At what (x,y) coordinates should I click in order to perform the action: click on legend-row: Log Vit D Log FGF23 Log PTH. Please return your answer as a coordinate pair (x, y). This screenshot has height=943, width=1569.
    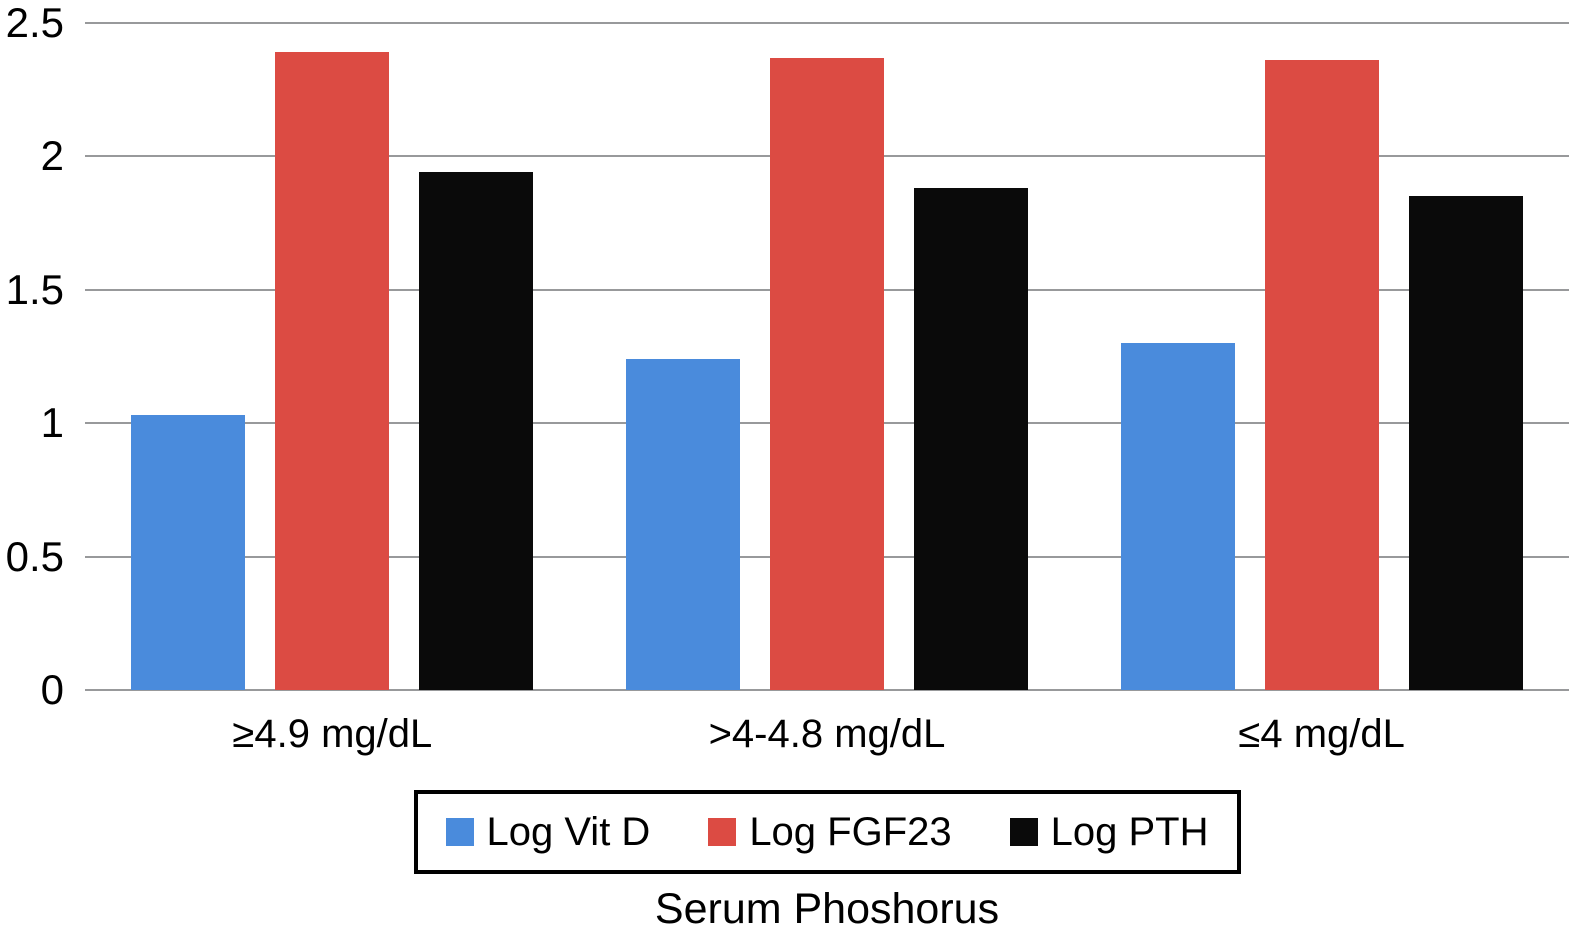
    Looking at the image, I should click on (827, 832).